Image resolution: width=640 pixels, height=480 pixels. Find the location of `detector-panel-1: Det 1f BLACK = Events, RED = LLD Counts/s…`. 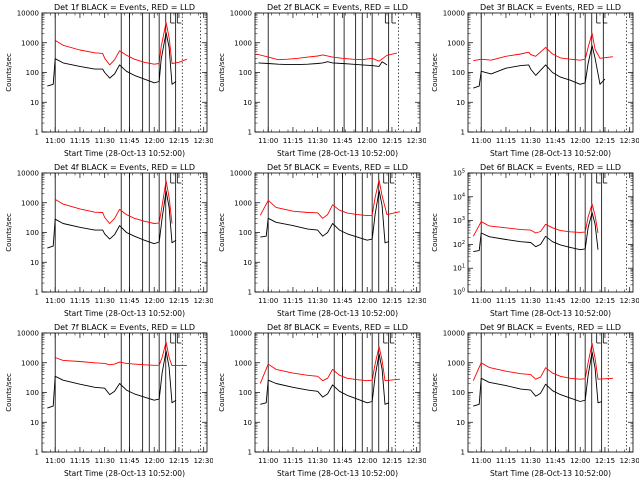

detector-panel-1: Det 1f BLACK = Events, RED = LLD Counts/s… is located at coordinates (106, 80).